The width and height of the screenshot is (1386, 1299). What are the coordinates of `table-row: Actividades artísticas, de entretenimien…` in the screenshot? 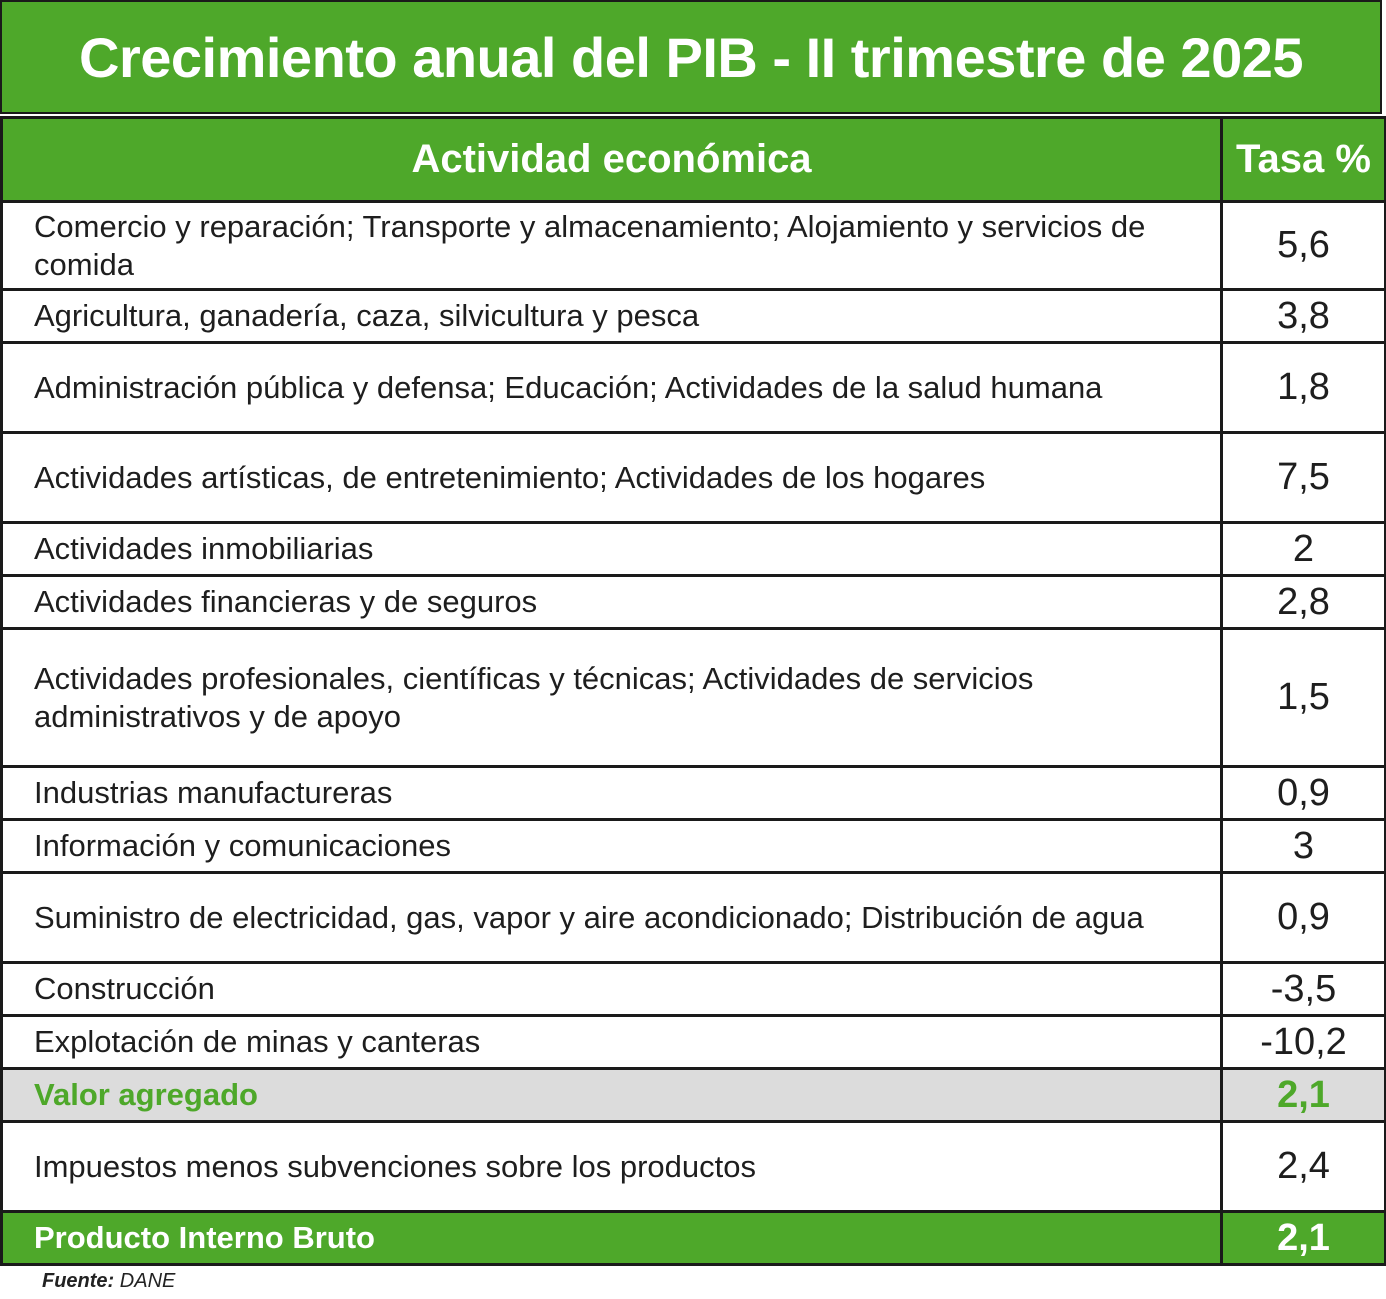 It's located at (693, 477).